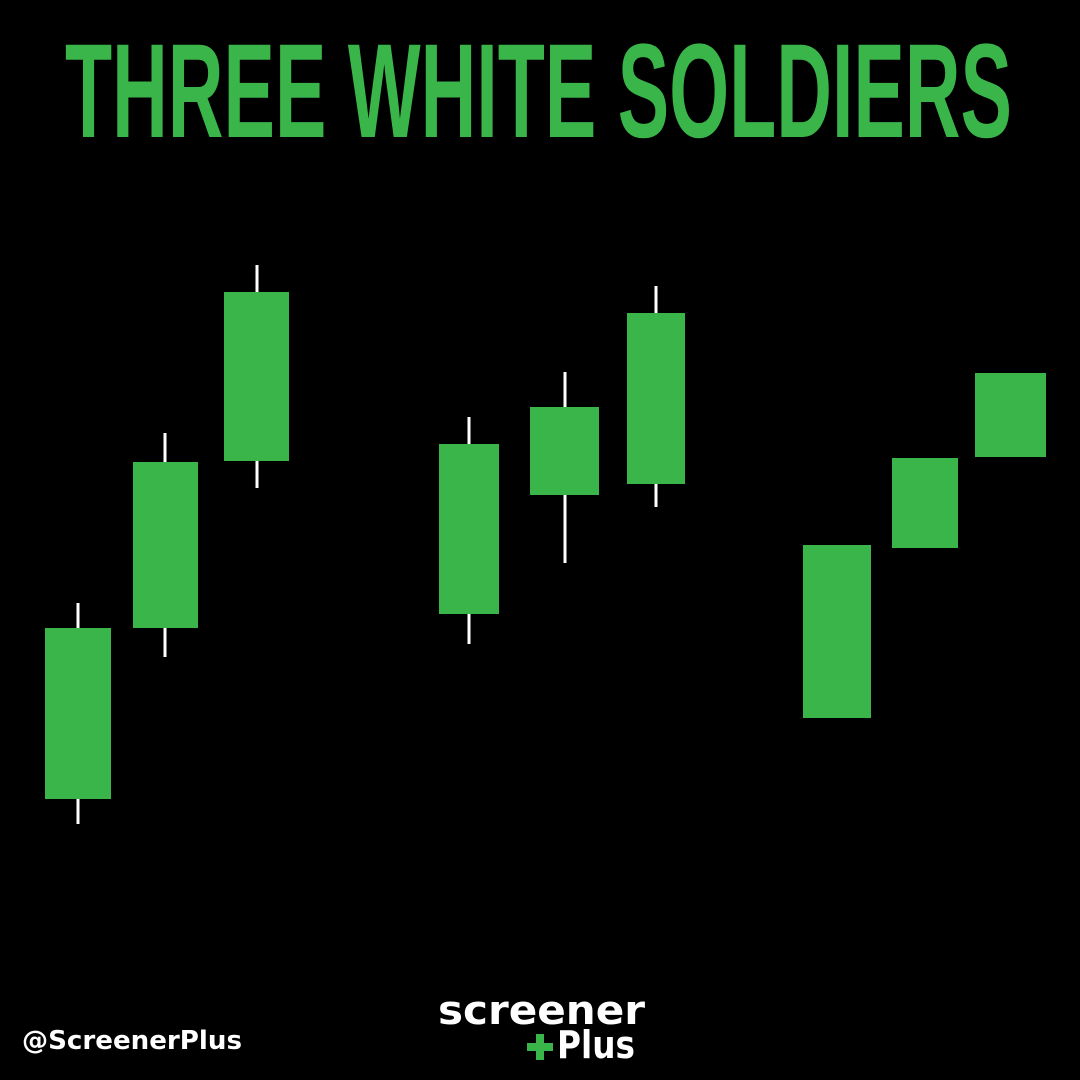 This screenshot has width=1080, height=1080. I want to click on logo: screener Plus, so click(541, 1027).